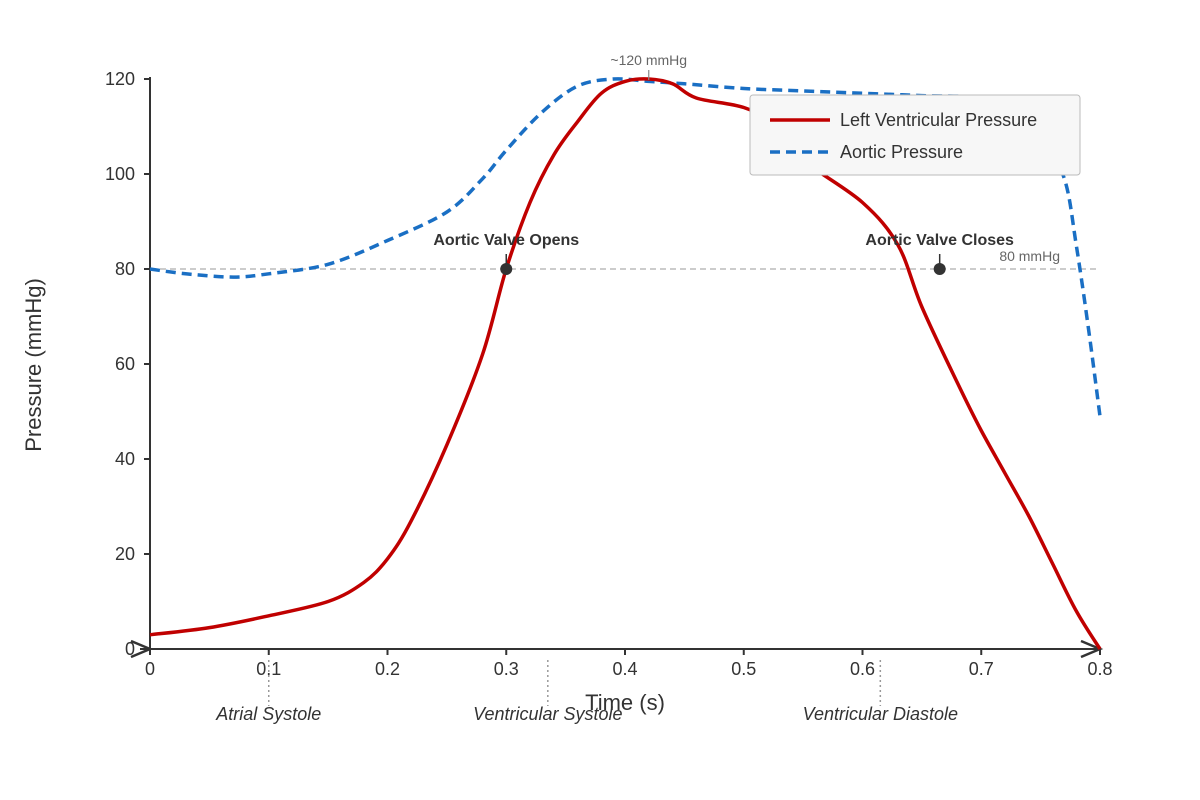 The width and height of the screenshot is (1200, 800). Describe the element at coordinates (125, 554) in the screenshot. I see `y-tick-label: 20` at that location.